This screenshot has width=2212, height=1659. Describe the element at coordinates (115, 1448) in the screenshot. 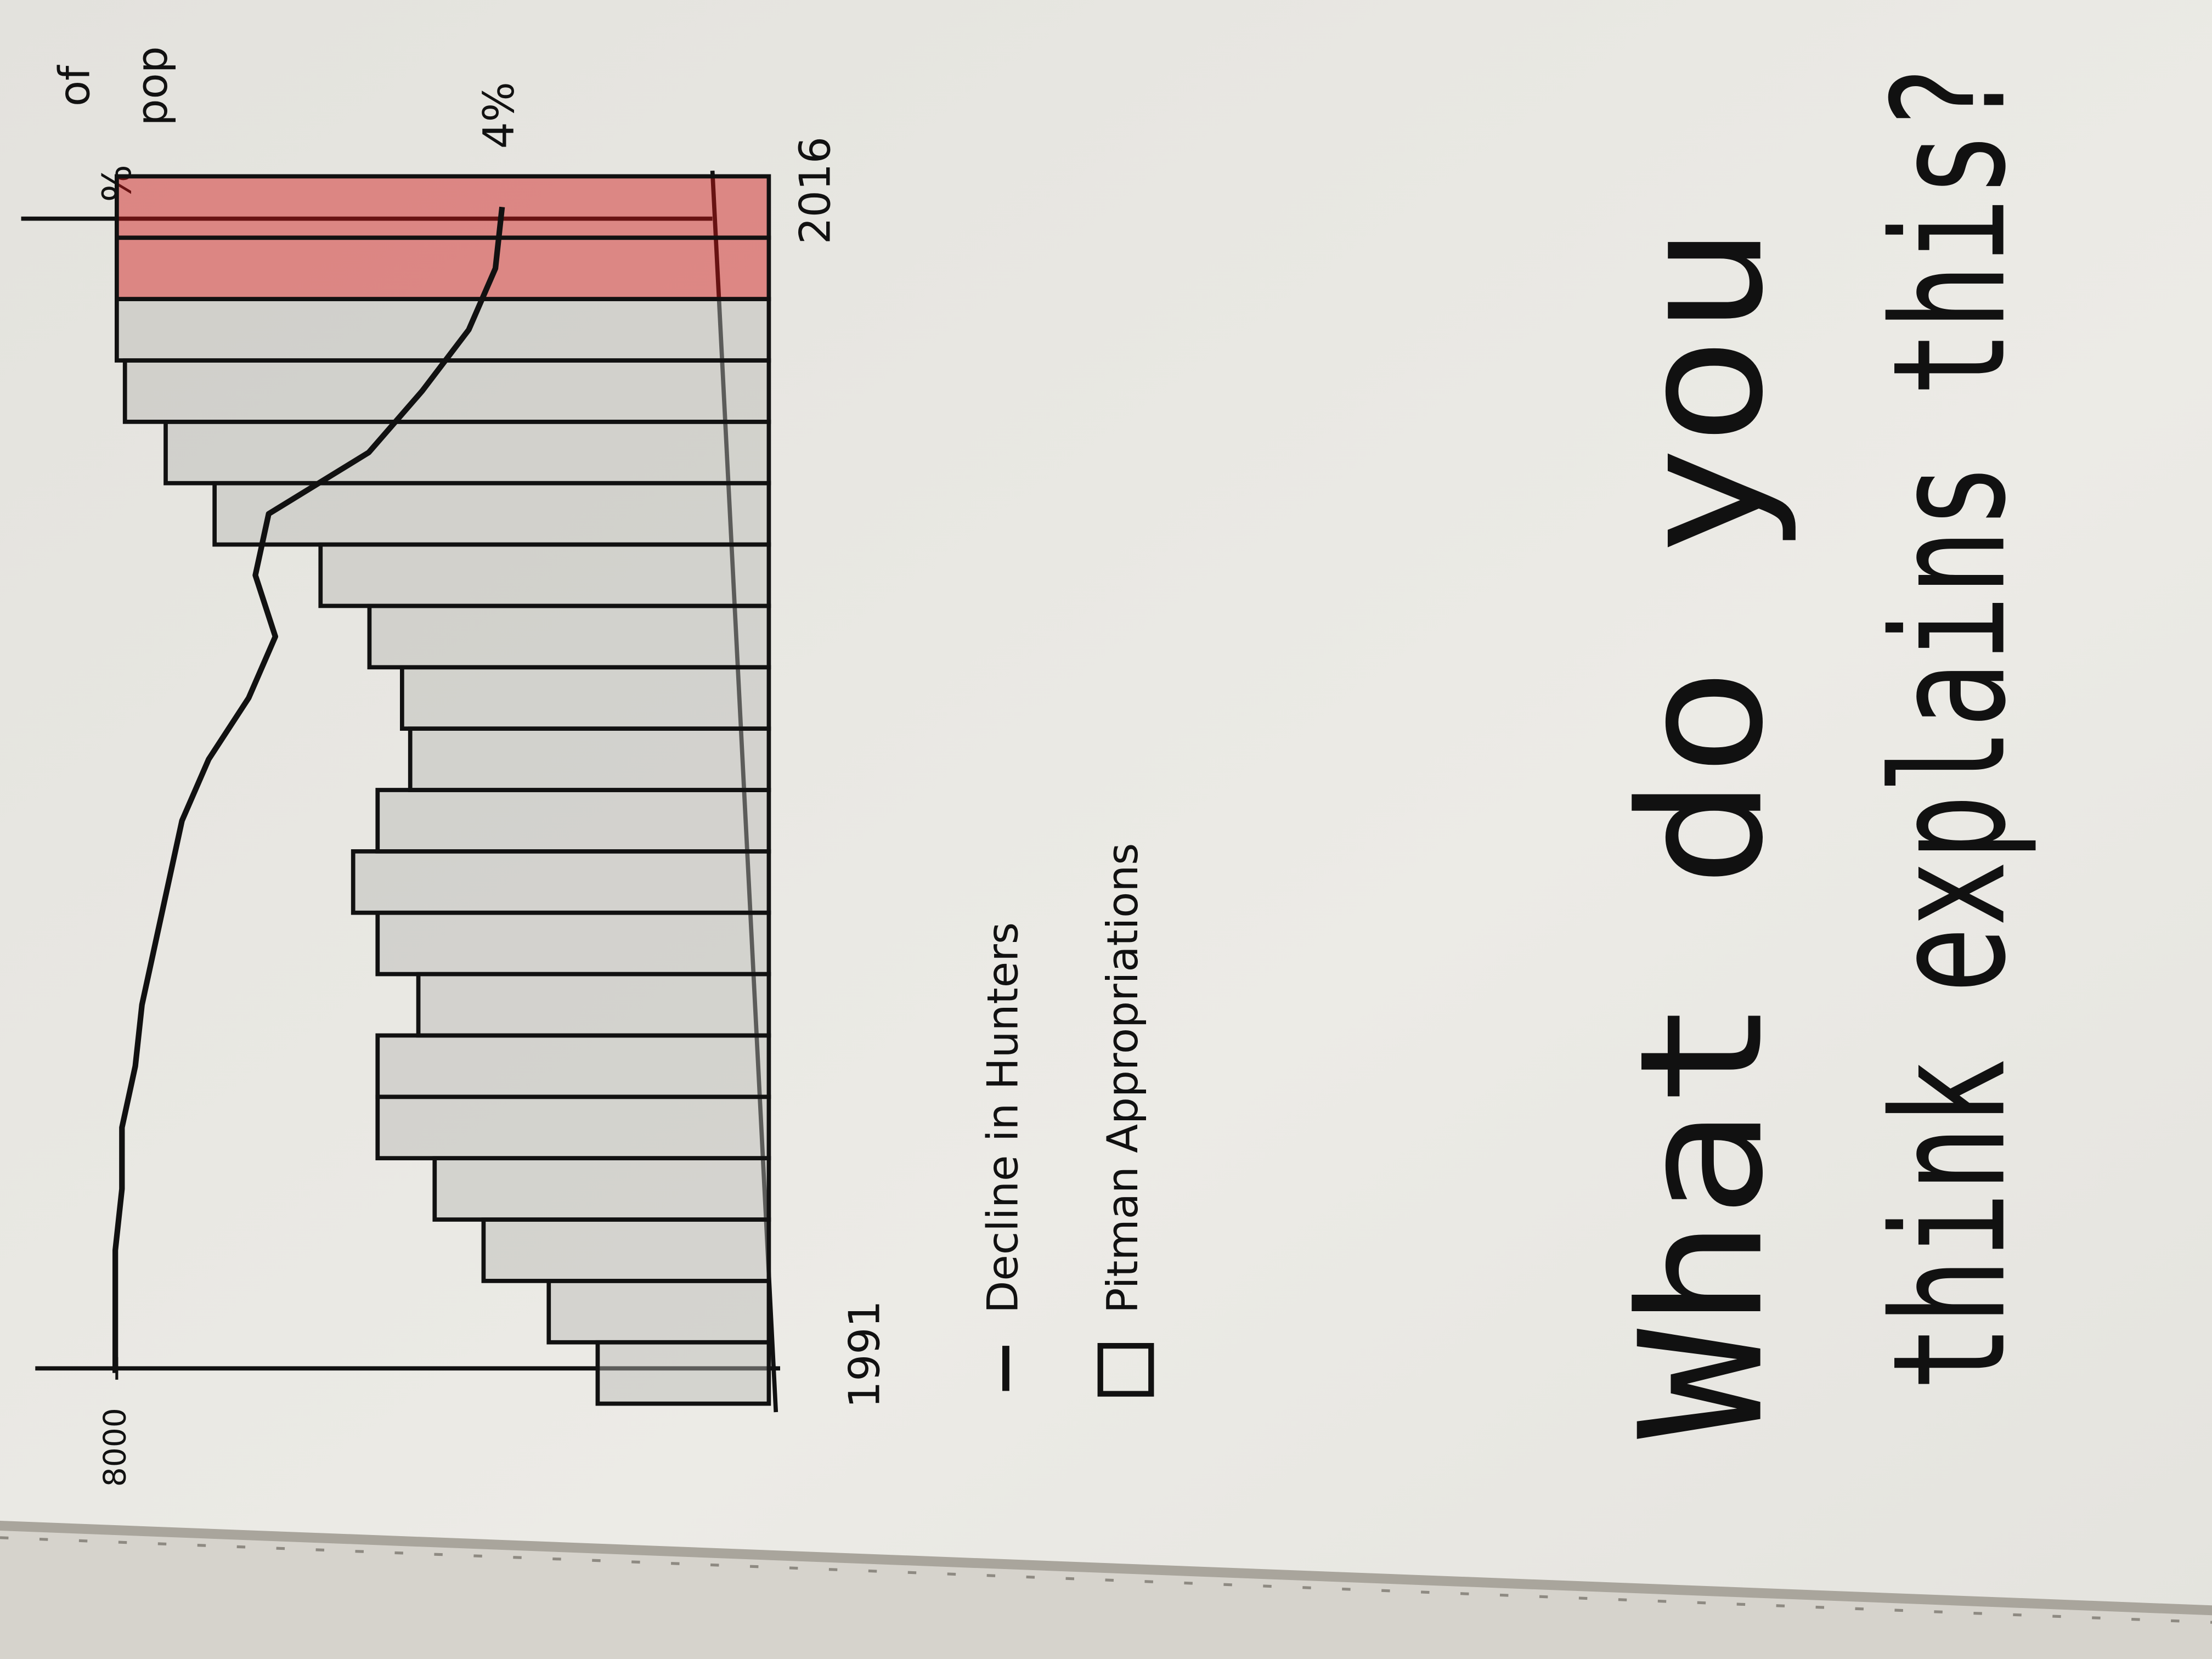

I see `y-tick-label: 8000` at that location.